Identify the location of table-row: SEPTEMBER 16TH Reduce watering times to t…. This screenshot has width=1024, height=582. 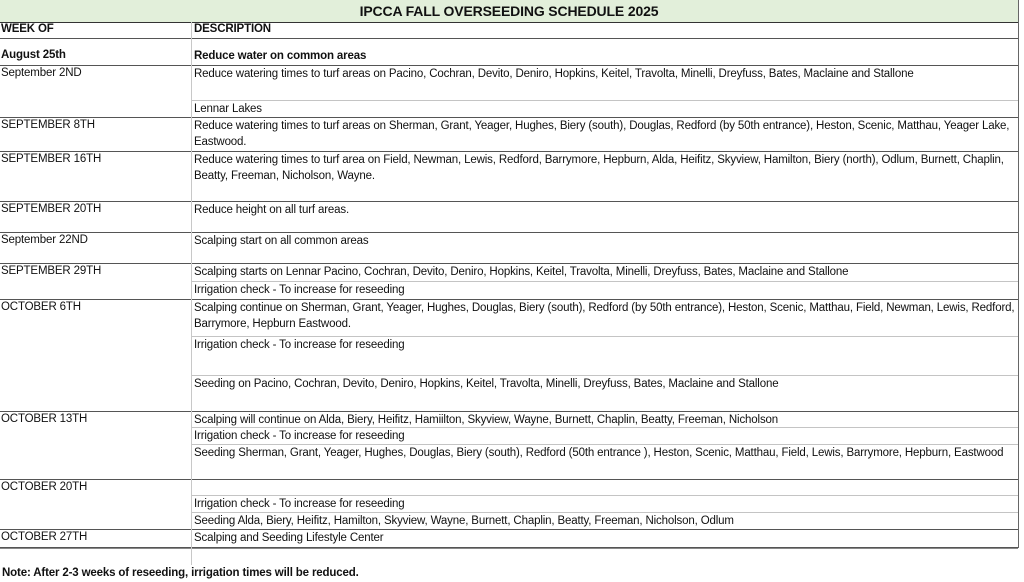
(509, 177).